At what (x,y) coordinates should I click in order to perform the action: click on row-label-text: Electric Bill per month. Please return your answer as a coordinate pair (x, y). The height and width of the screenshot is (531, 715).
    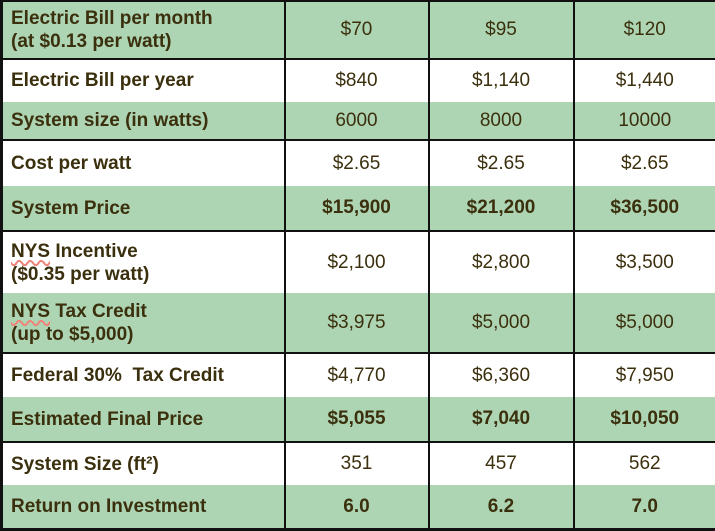
    Looking at the image, I should click on (112, 18).